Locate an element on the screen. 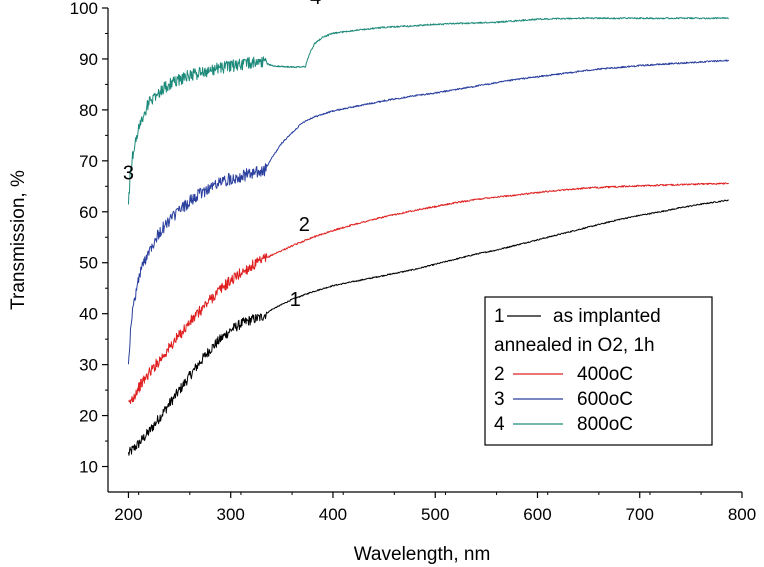 The width and height of the screenshot is (764, 567). curve-label-1: 1 is located at coordinates (295, 300).